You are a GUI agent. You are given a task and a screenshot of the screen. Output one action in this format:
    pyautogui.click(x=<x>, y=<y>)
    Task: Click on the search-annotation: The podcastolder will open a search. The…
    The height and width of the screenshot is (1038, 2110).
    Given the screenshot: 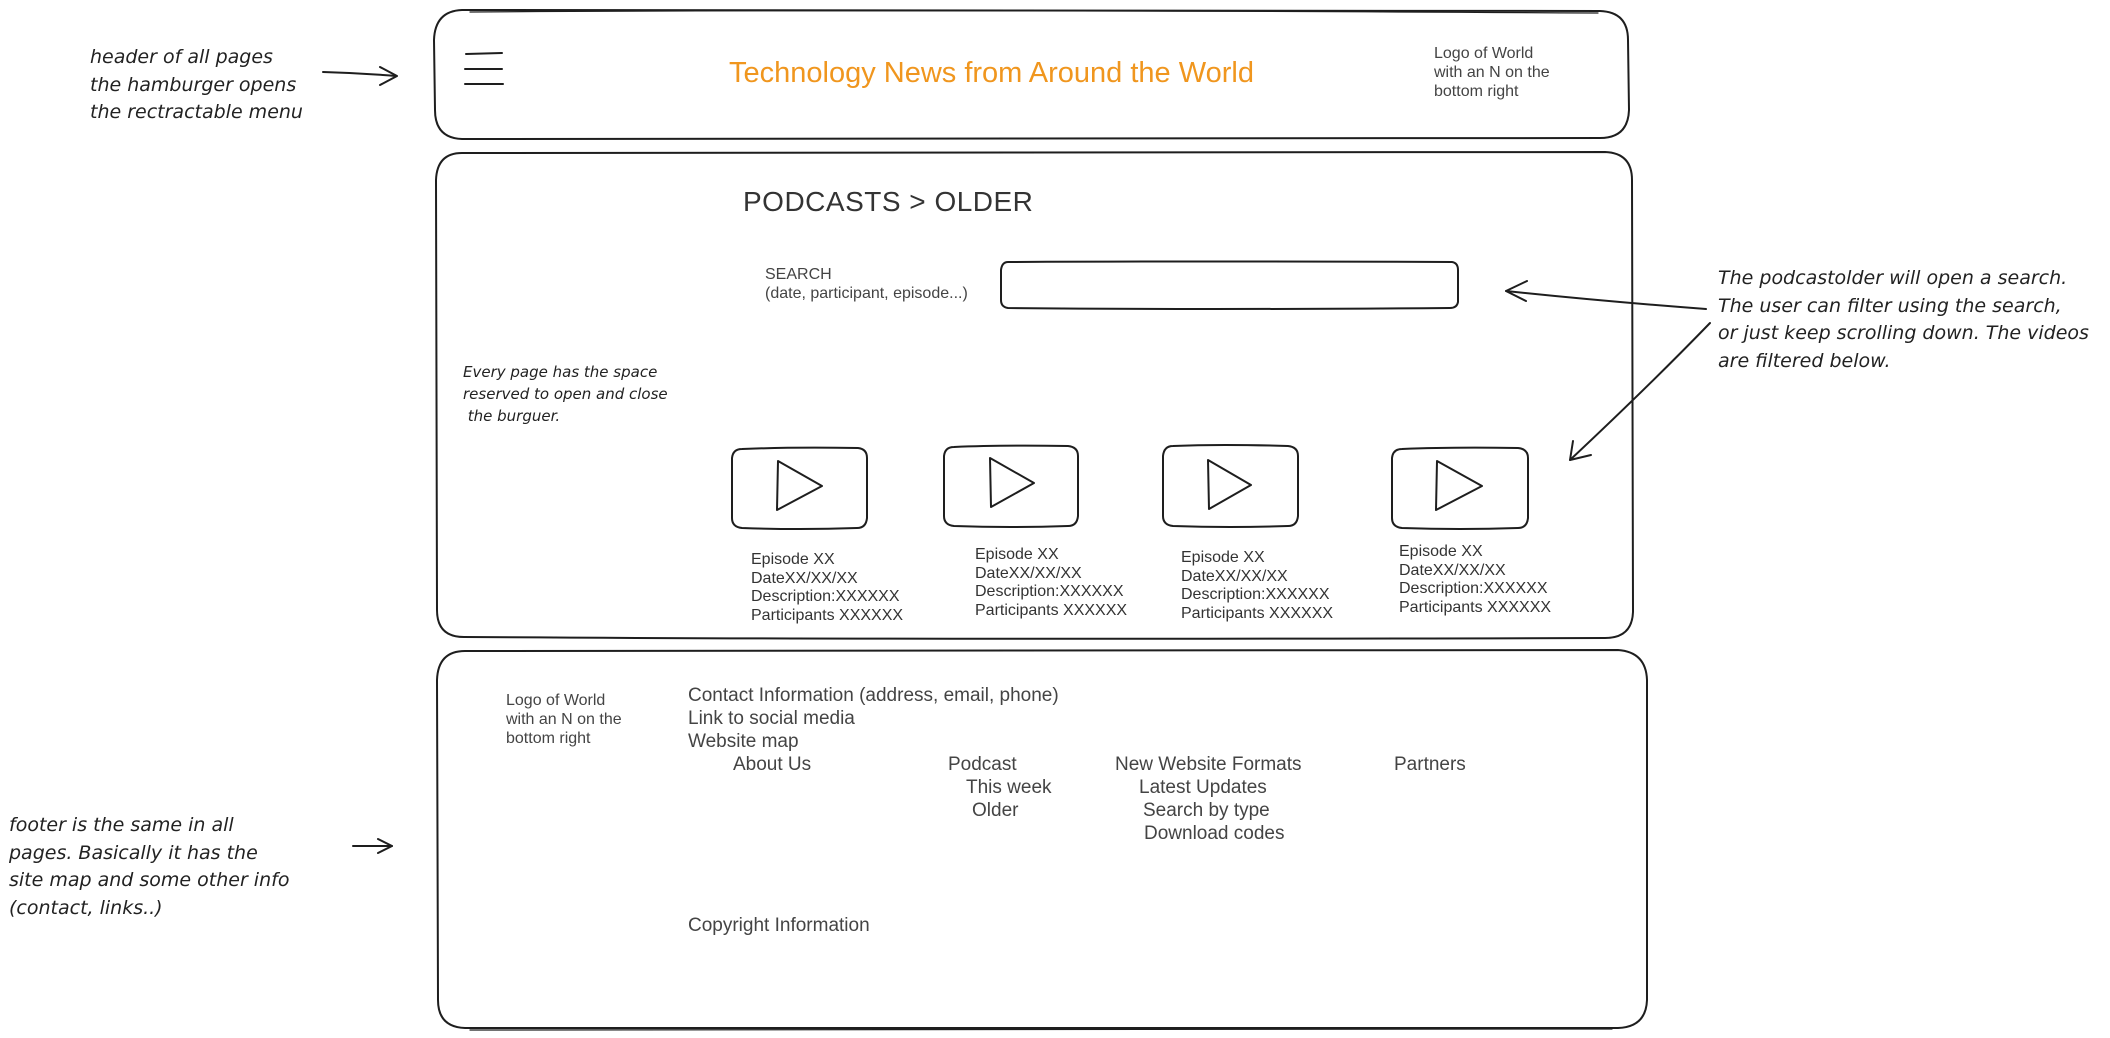 What is the action you would take?
    pyautogui.click(x=1903, y=320)
    